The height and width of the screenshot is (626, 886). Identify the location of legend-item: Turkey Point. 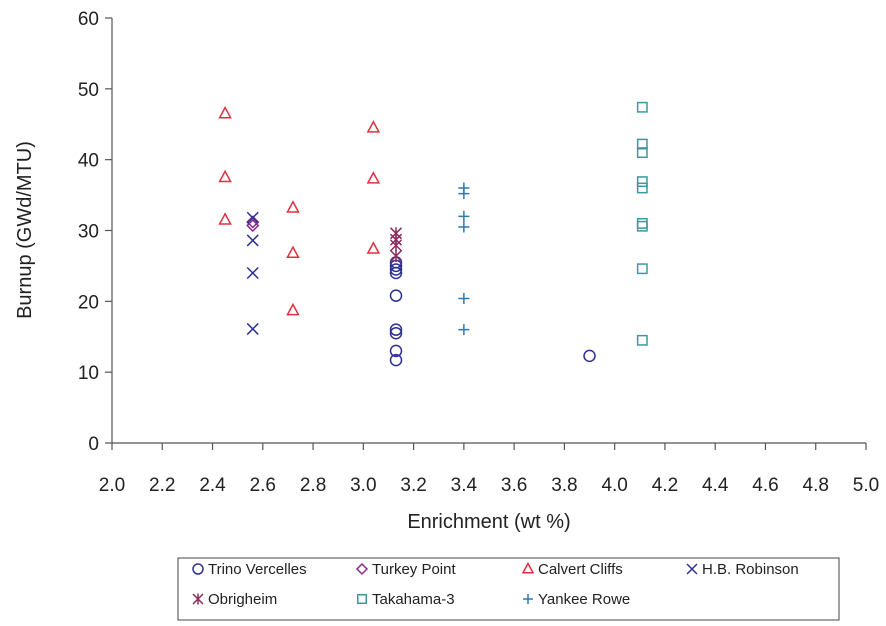
(405, 569).